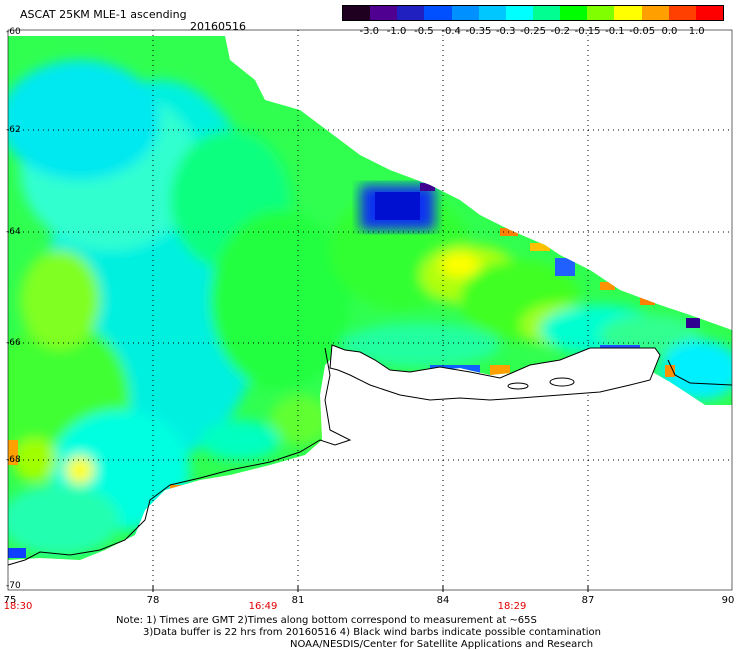  I want to click on colorbar, so click(533, 13).